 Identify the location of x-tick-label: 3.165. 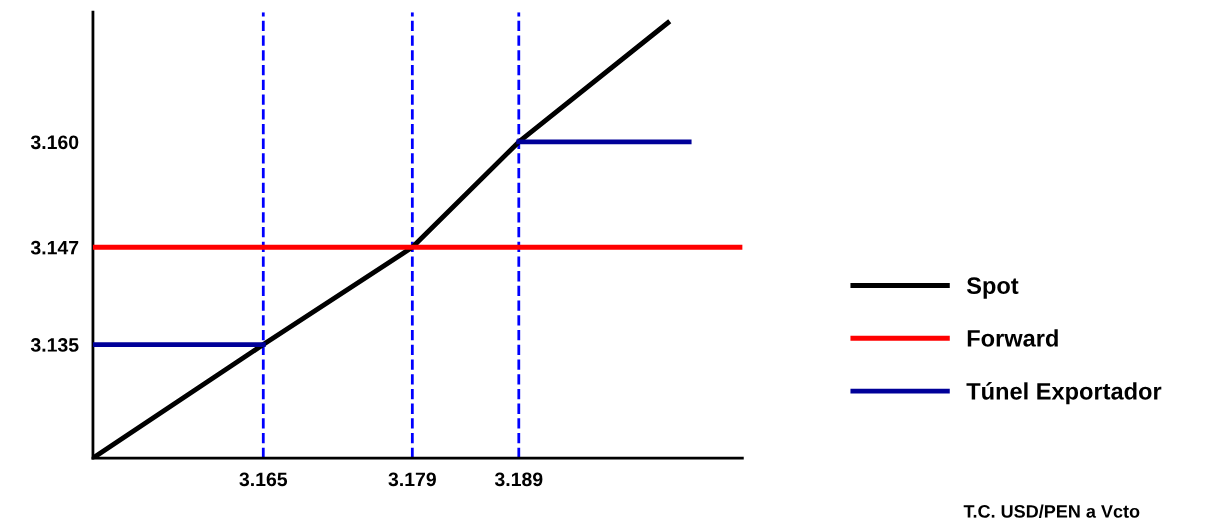
(263, 479).